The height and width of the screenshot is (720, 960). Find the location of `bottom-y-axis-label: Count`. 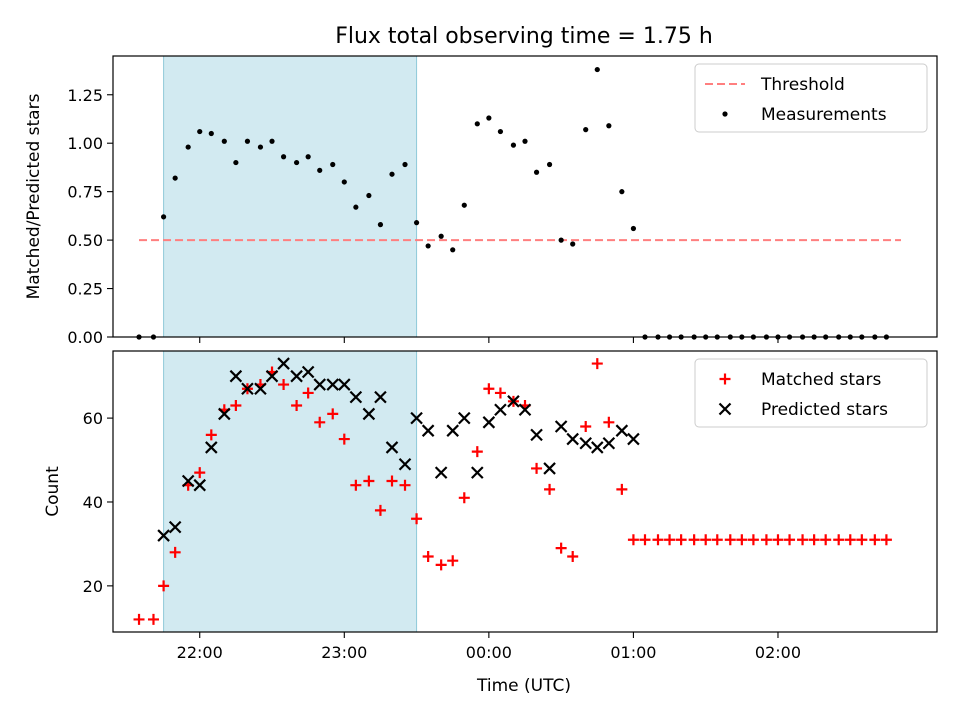

bottom-y-axis-label: Count is located at coordinates (53, 491).